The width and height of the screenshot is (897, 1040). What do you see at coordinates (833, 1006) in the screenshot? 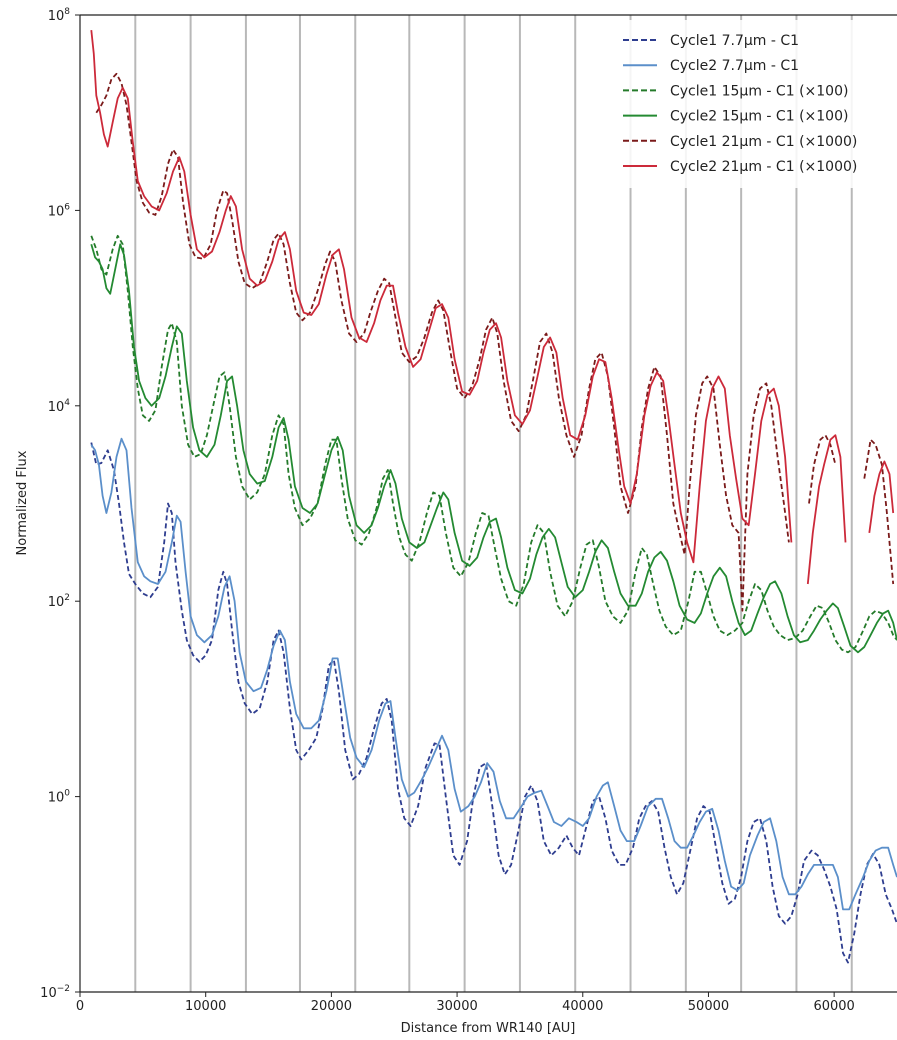
I see `x-tick-label: 60000` at bounding box center [833, 1006].